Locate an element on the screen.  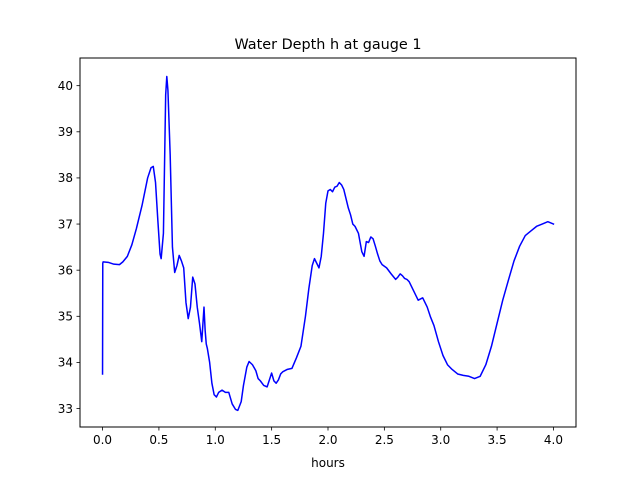
x-tick-label: 0.0 is located at coordinates (102, 440).